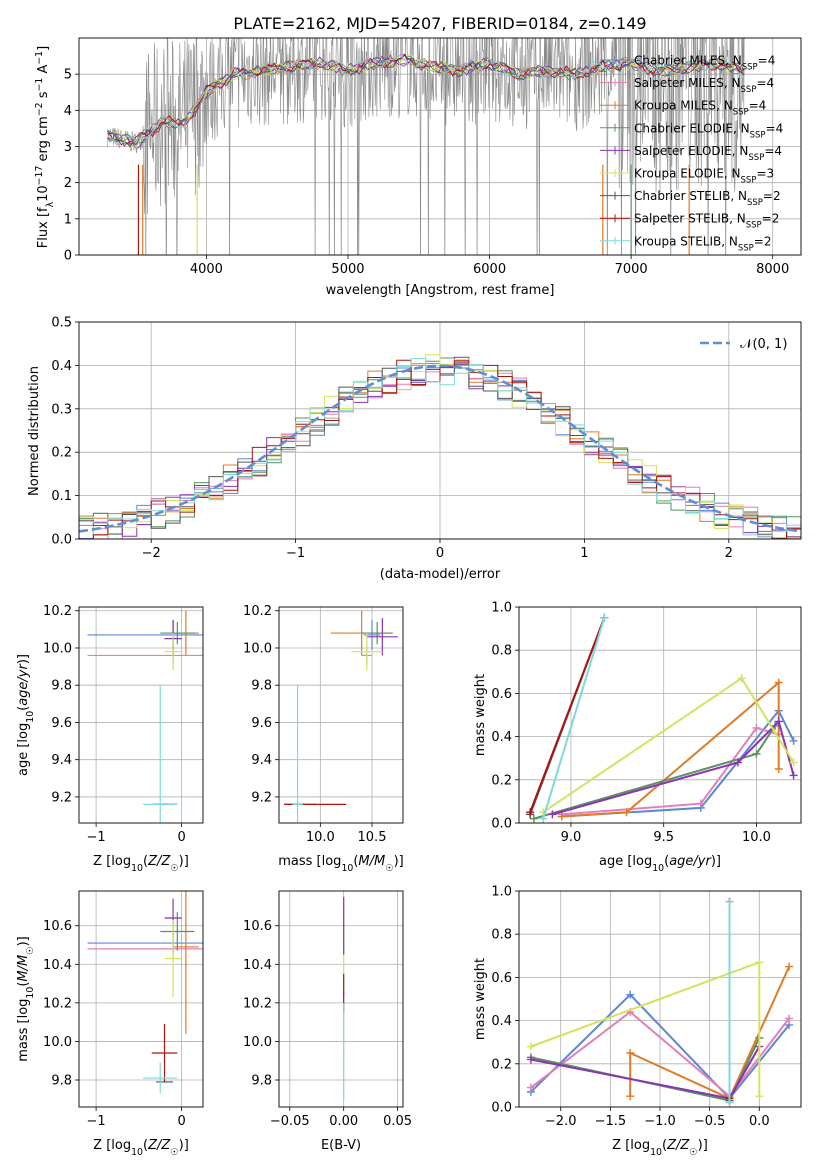  I want to click on x-tick-label: 1, so click(584, 553).